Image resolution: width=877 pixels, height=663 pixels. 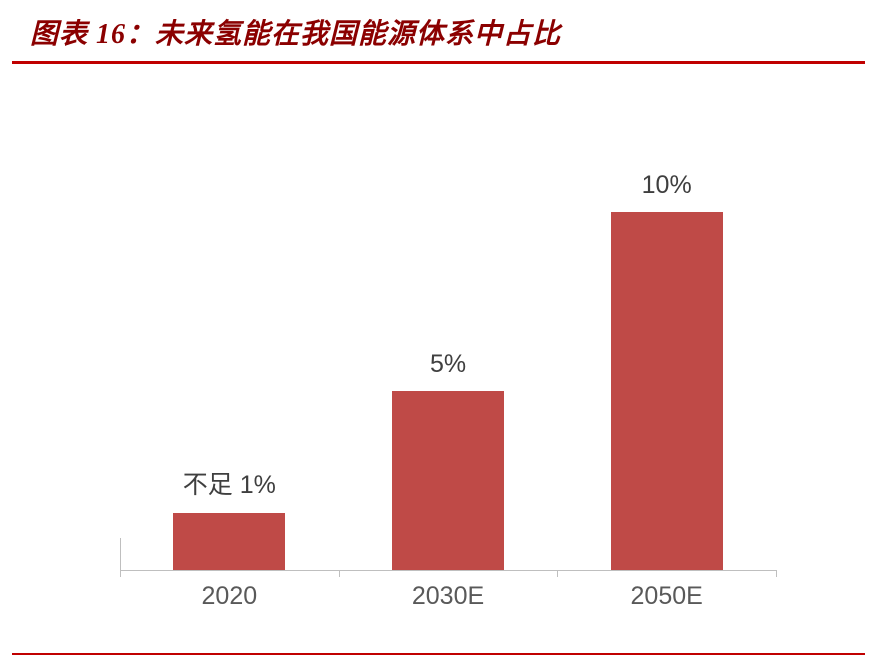 What do you see at coordinates (229, 596) in the screenshot?
I see `x-axis-tick-label: 2020` at bounding box center [229, 596].